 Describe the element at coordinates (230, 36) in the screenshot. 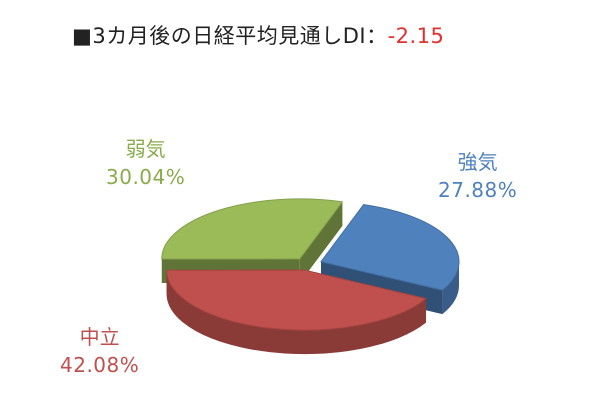

I see `chart-title-text: ■3カ月後の日経平均見通しDI：` at that location.